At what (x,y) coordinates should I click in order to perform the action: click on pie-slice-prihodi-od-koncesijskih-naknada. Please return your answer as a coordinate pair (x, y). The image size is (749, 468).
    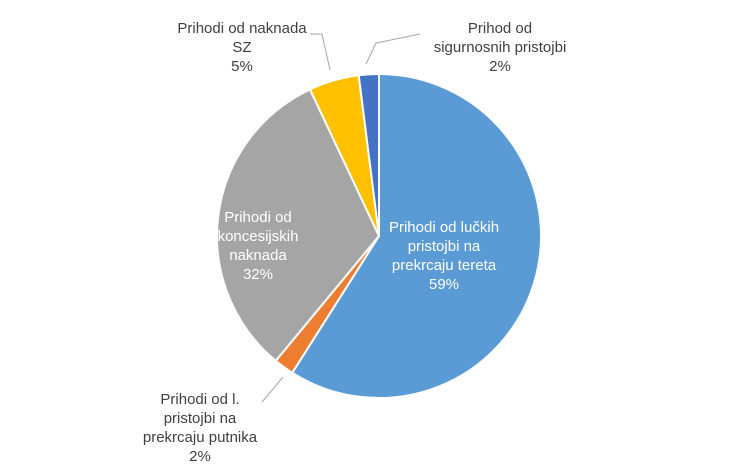
    Looking at the image, I should click on (298, 225).